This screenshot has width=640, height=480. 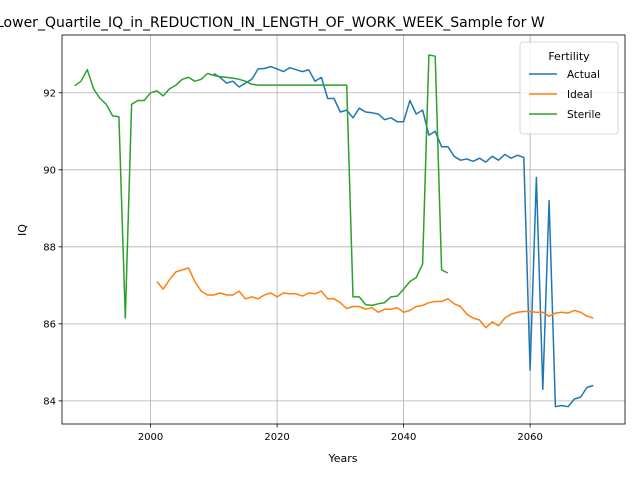 What do you see at coordinates (49, 401) in the screenshot?
I see `y-tick-label: 84` at bounding box center [49, 401].